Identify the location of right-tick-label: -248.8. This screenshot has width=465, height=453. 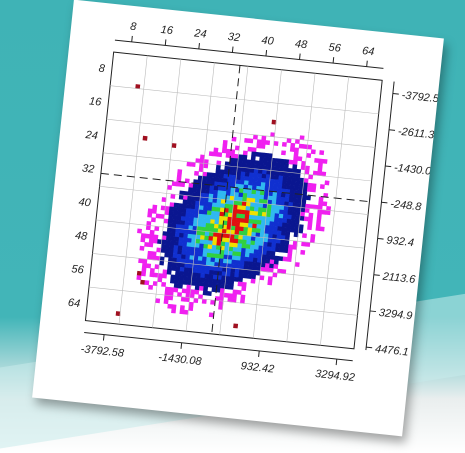
(406, 205).